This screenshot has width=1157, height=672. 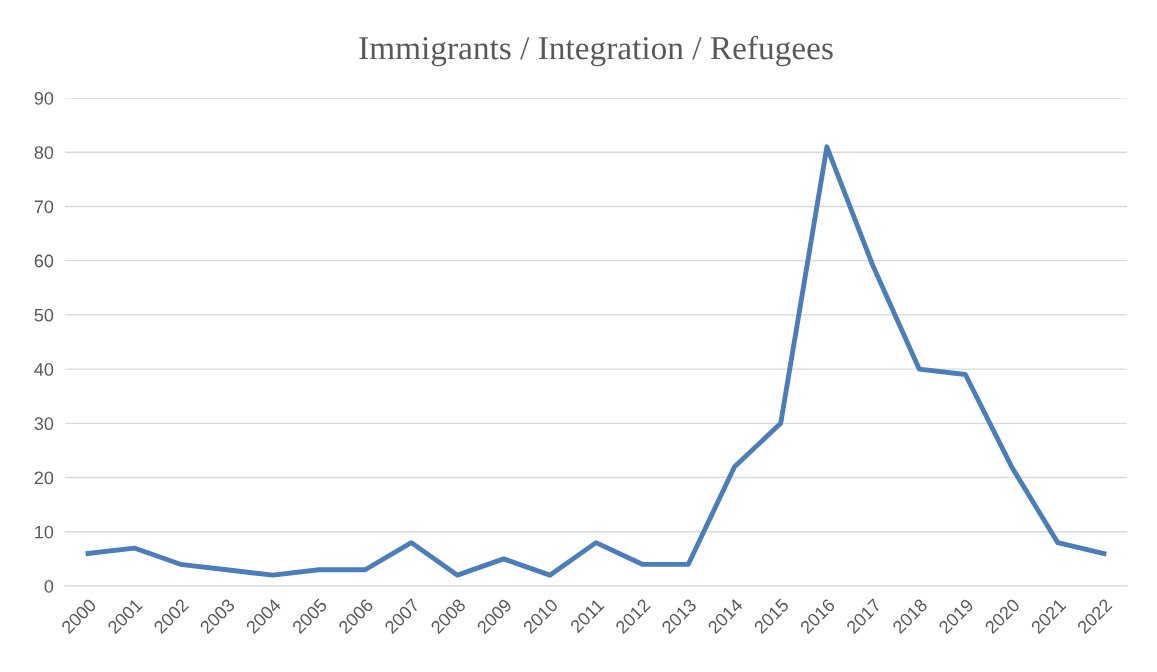 I want to click on y-tick-label: 90, so click(x=44, y=98).